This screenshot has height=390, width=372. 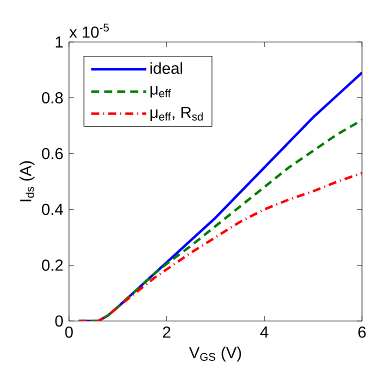 I want to click on legend-label: μ$_{eff}$, R$_{sd}$, so click(x=176, y=113).